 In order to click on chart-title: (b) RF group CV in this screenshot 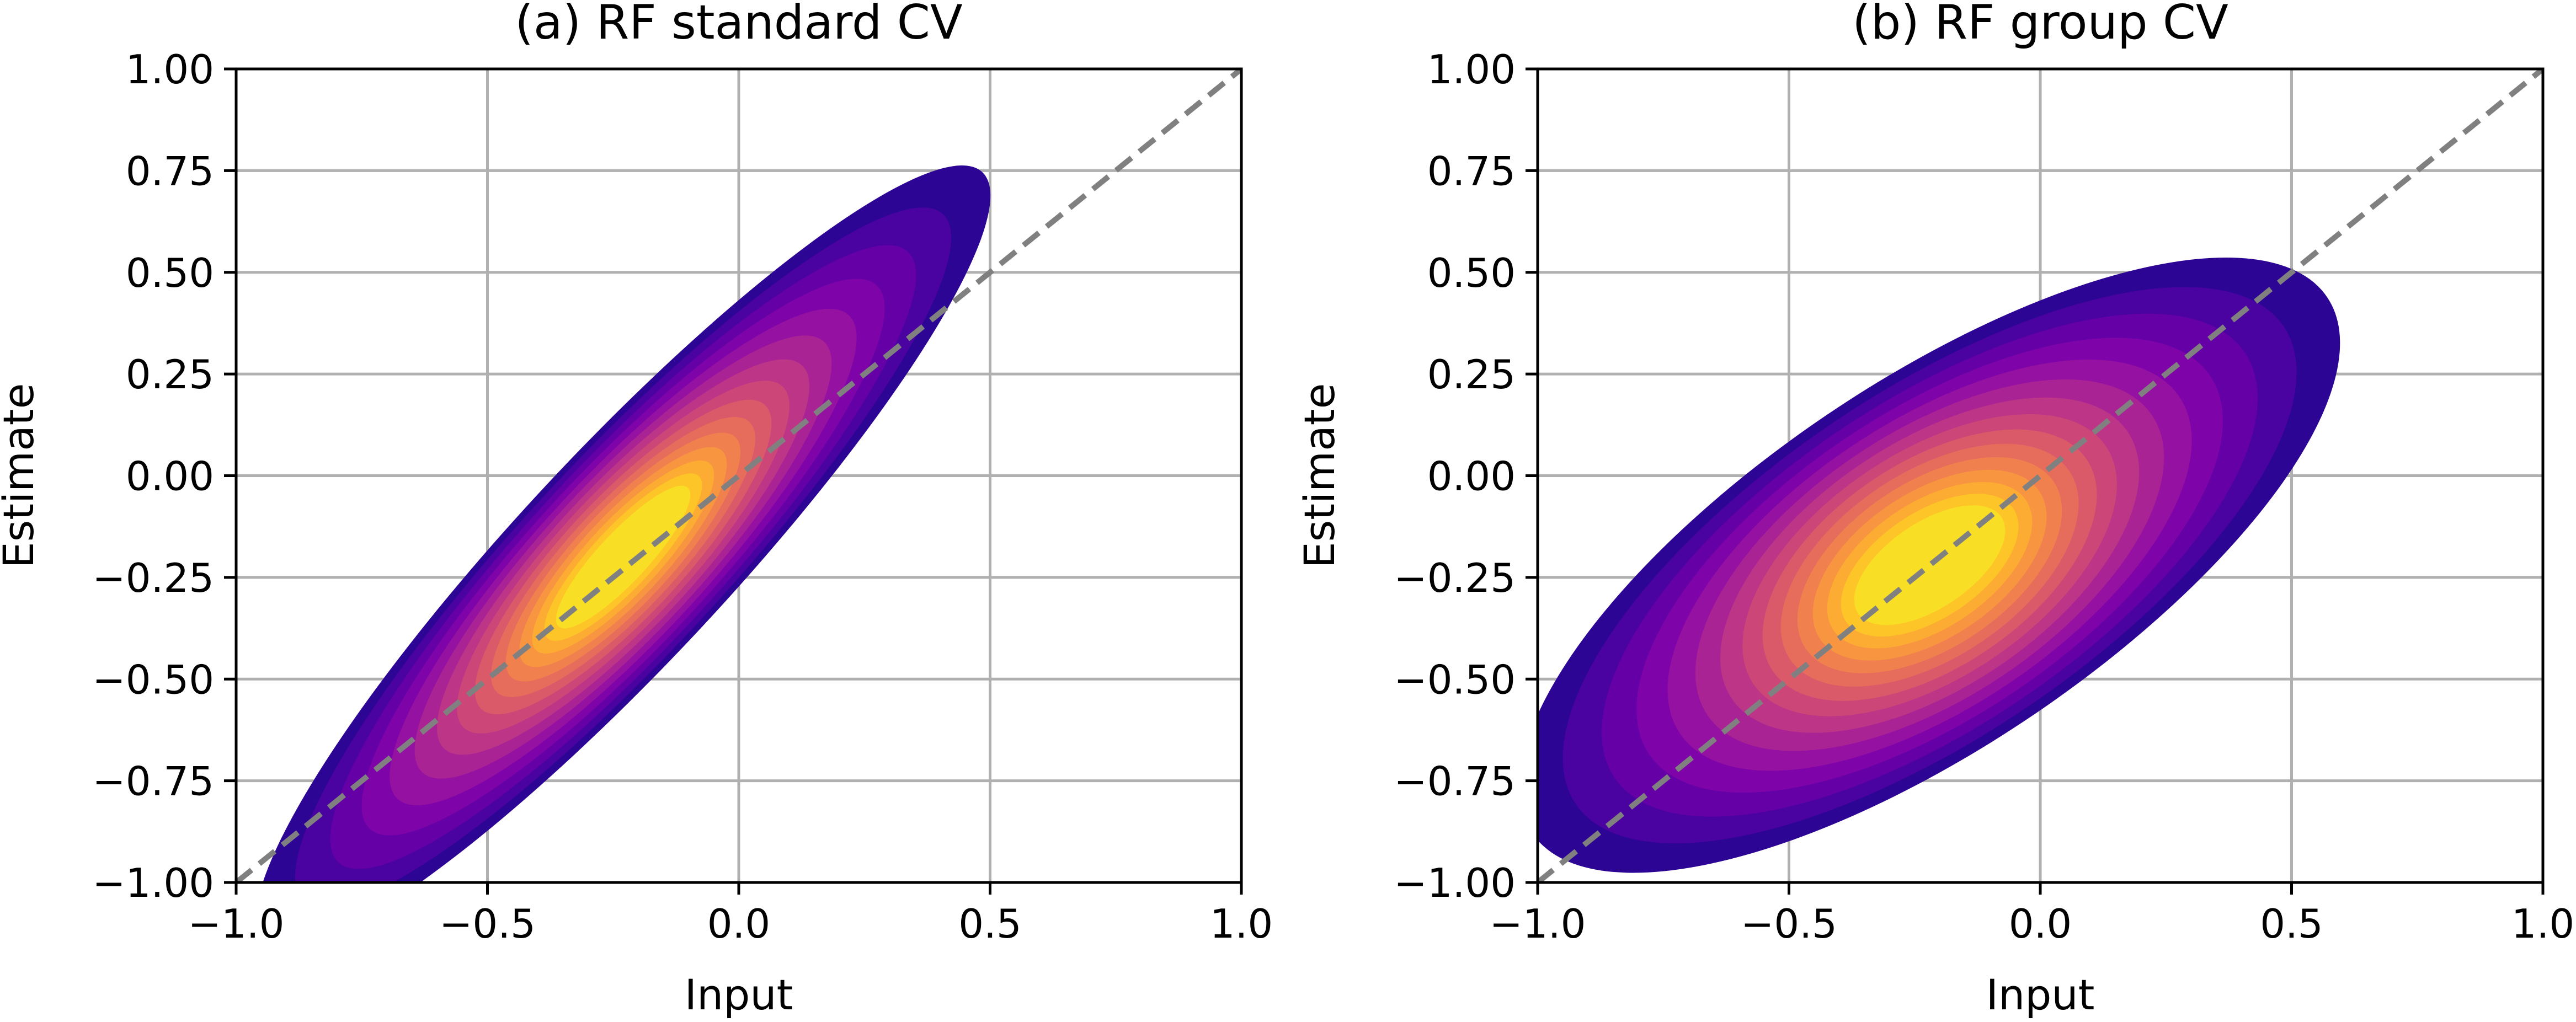, I will do `click(2040, 25)`.